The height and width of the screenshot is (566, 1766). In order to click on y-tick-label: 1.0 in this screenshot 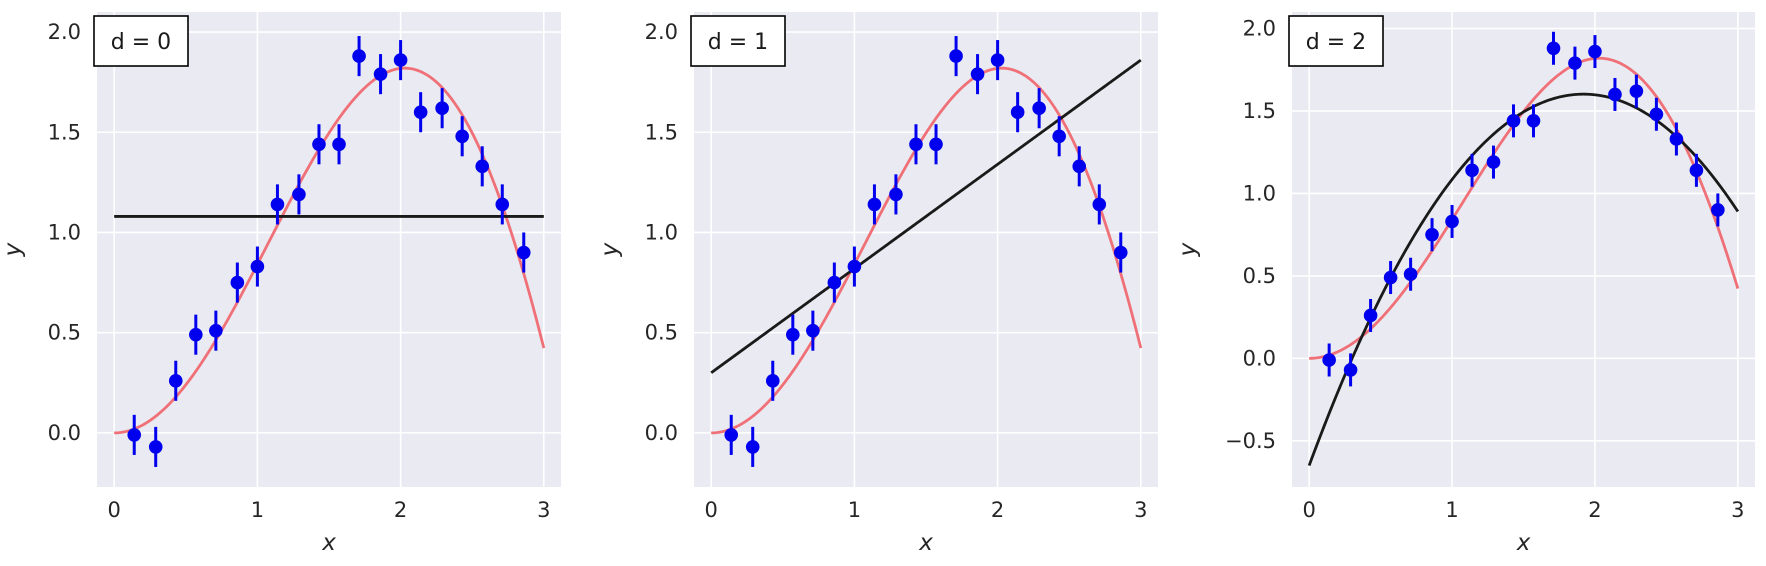, I will do `click(661, 232)`.